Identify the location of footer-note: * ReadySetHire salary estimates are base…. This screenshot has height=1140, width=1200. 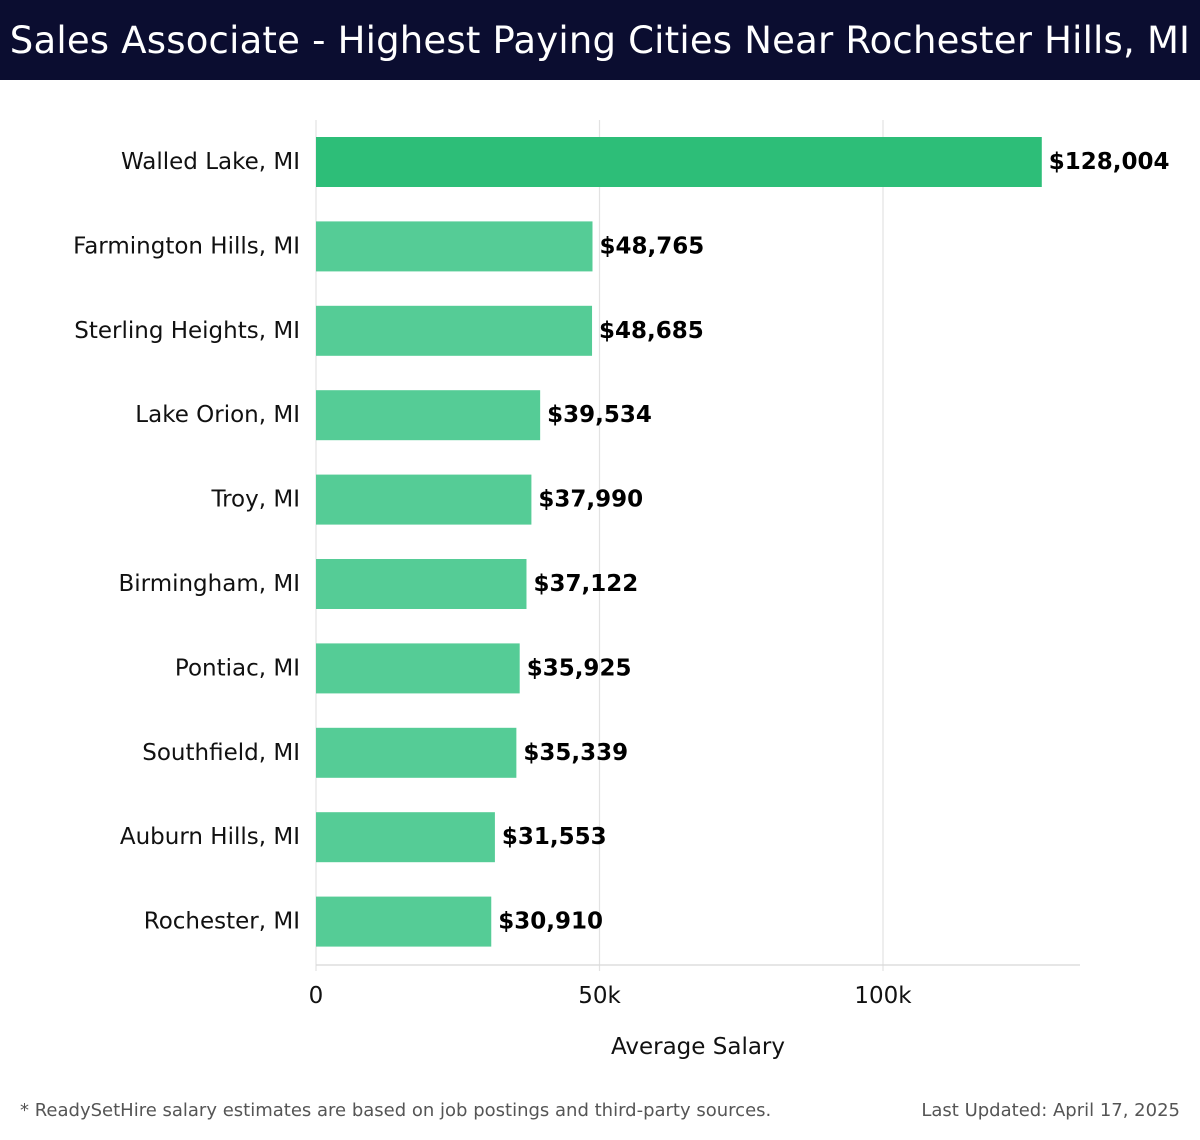
(396, 1110).